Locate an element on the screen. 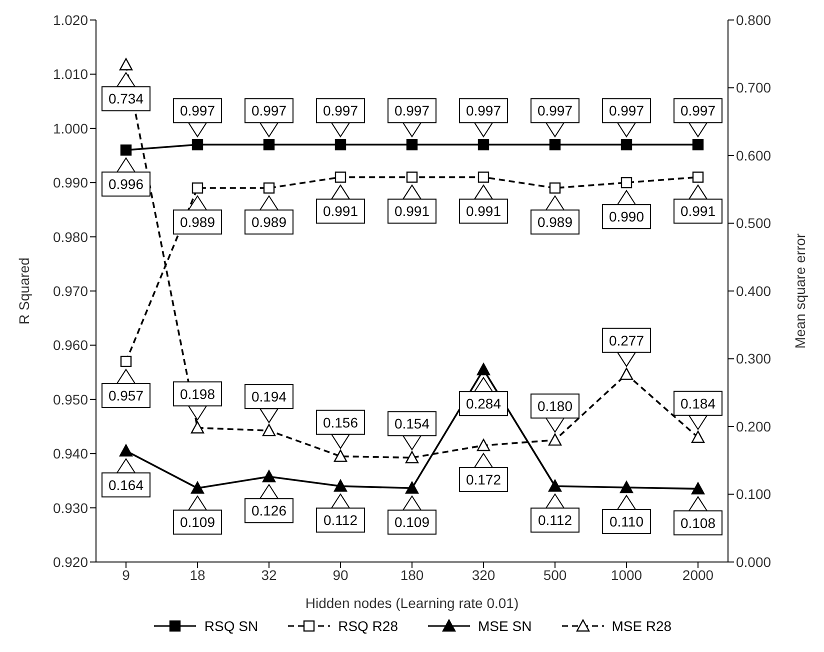  y2-tick-label: 0.500 is located at coordinates (754, 223).